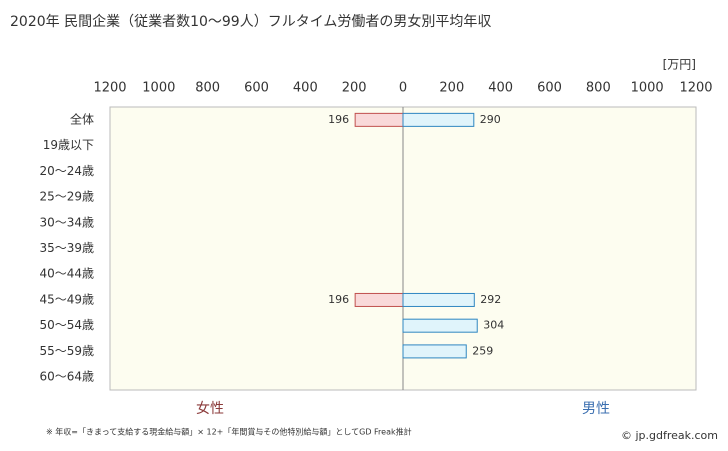  Describe the element at coordinates (596, 409) in the screenshot. I see `legend-label: 男性` at that location.